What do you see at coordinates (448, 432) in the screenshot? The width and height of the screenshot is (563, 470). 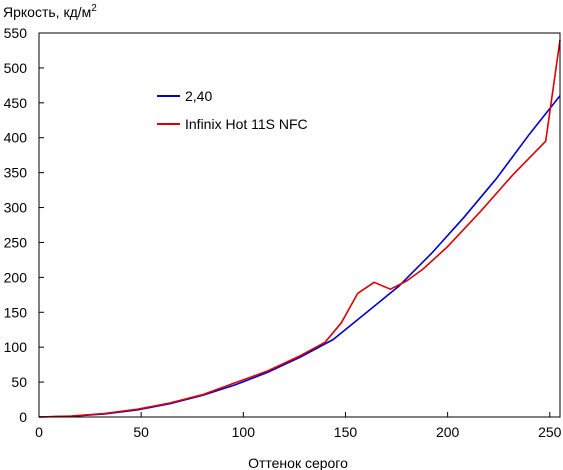 I see `x-tick-label: 200` at bounding box center [448, 432].